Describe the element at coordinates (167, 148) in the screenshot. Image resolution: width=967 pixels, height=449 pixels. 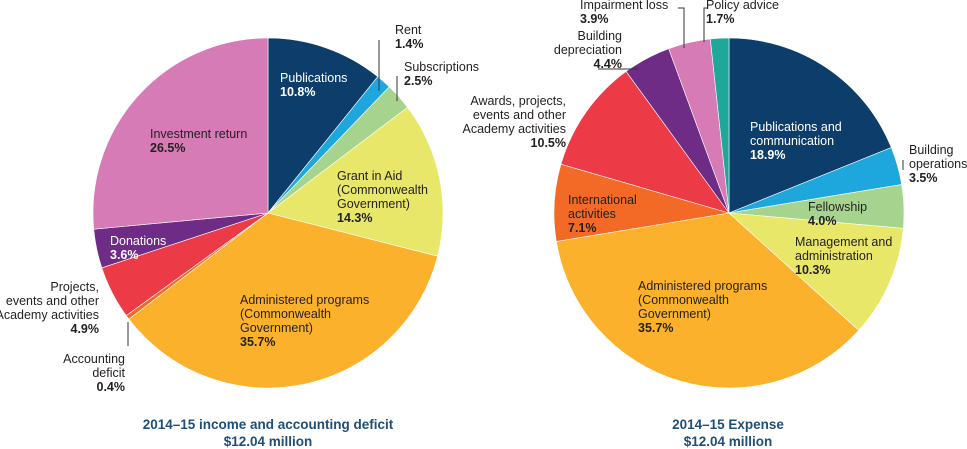
I see `slice-value-investment-return: 26.5%` at that location.